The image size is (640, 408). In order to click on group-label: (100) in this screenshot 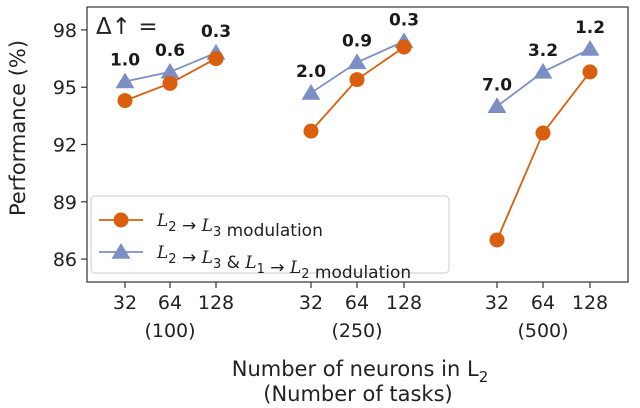, I will do `click(169, 331)`.